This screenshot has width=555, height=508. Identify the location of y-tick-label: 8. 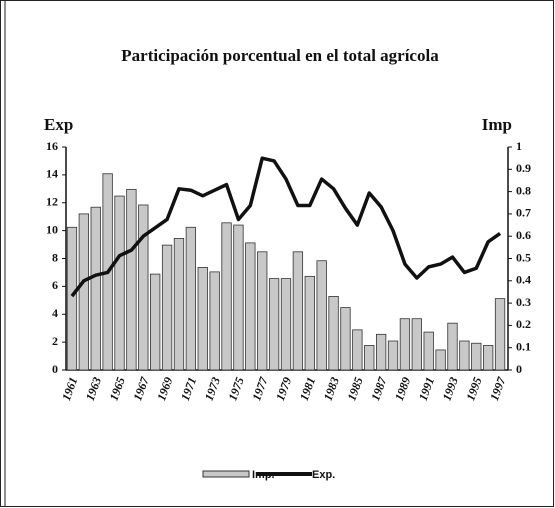
(55, 257).